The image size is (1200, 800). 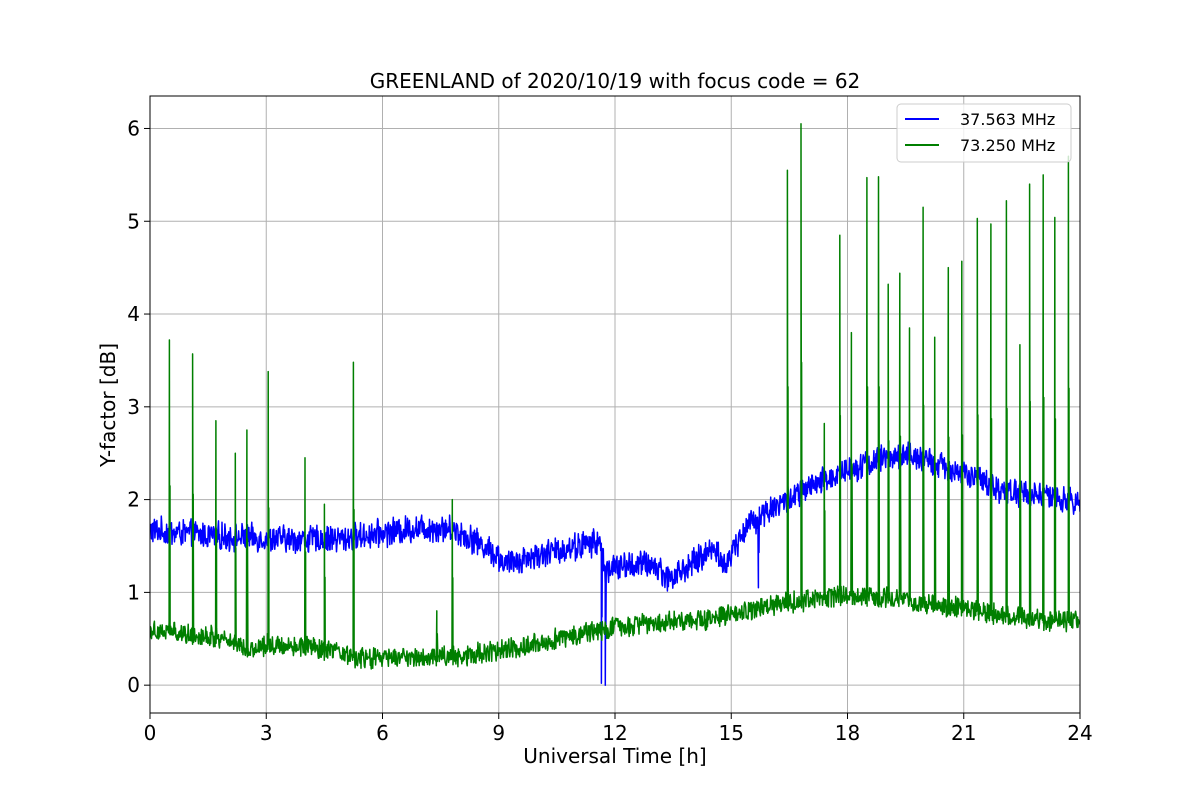 What do you see at coordinates (731, 733) in the screenshot?
I see `x-tick-label: 15` at bounding box center [731, 733].